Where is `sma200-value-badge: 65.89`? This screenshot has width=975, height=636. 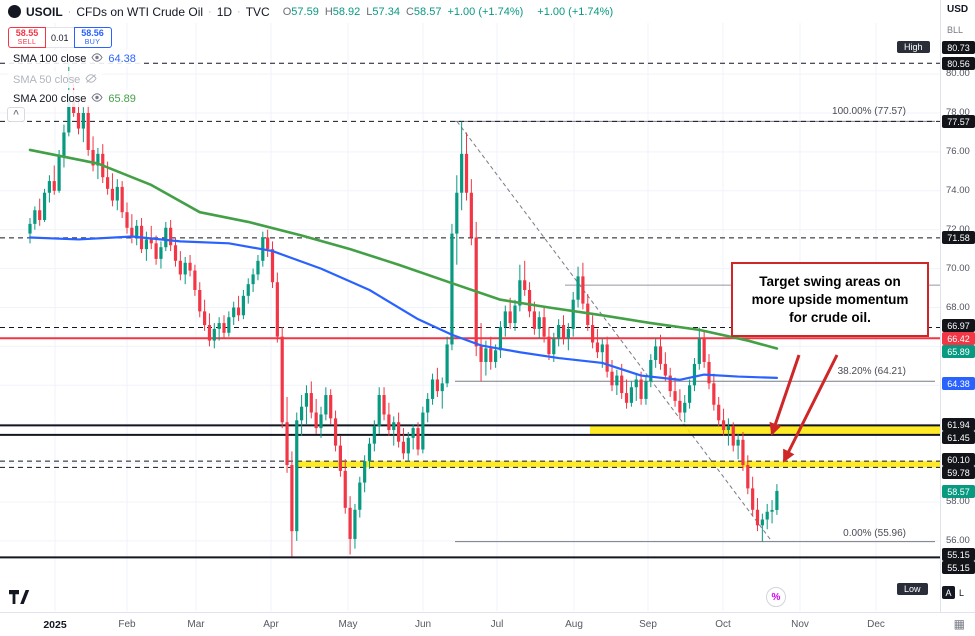
sma200-value-badge: 65.89 is located at coordinates (958, 351).